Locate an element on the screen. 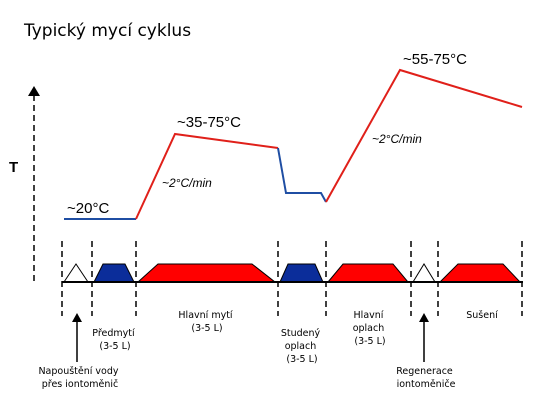  phase-label-main-rinse: Hlavní oplach (3-5 L) is located at coordinates (370, 328).